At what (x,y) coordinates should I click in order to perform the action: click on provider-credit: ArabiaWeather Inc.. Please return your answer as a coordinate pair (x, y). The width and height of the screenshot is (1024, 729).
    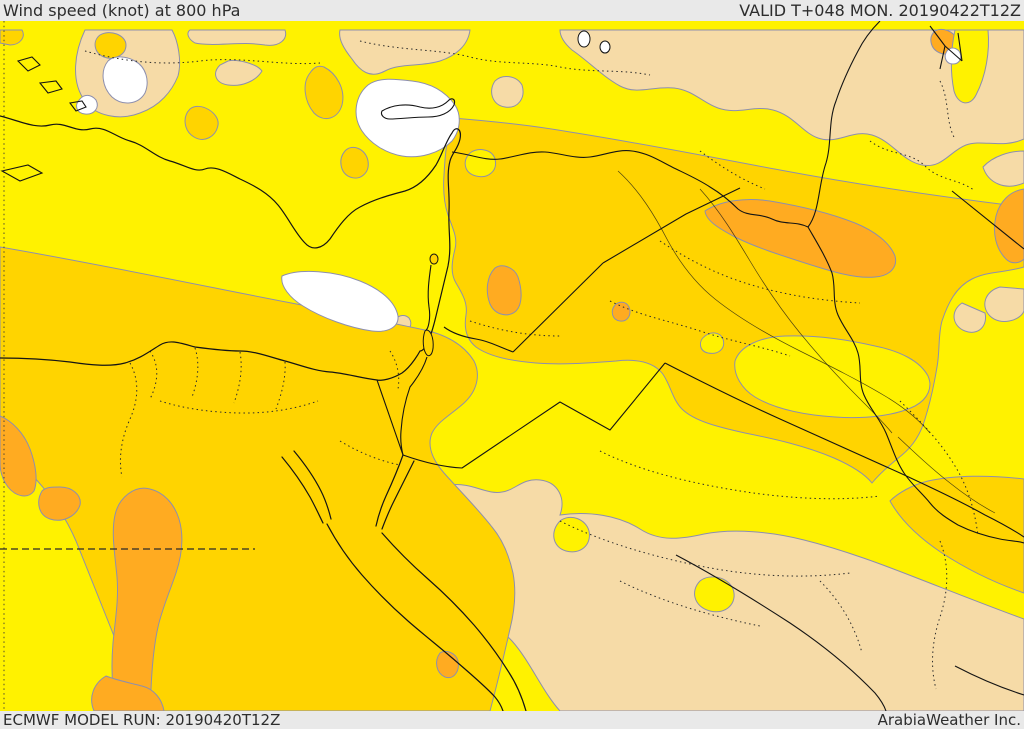
    Looking at the image, I should click on (949, 719).